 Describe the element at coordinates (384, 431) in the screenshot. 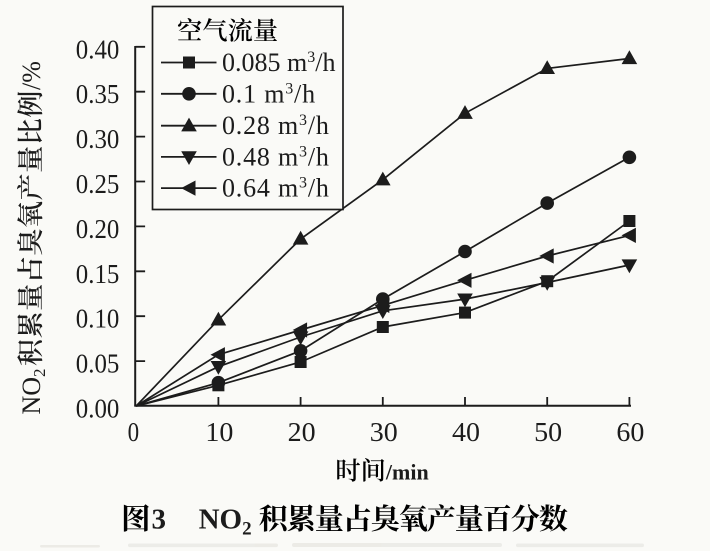

I see `svg-text: 30` at that location.